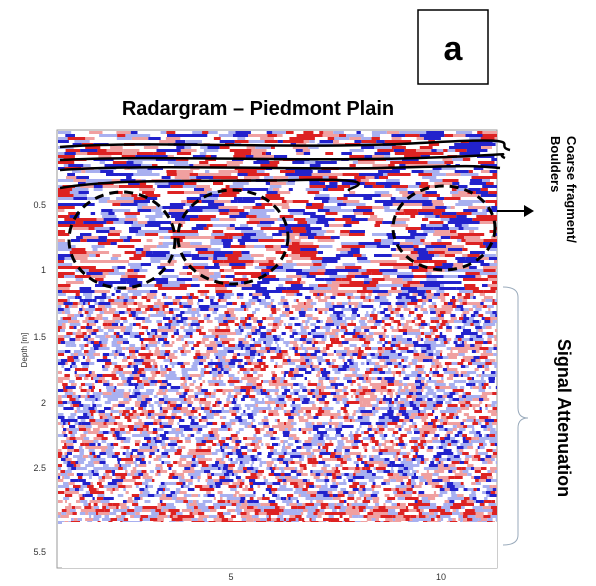 This screenshot has width=596, height=586. Describe the element at coordinates (43, 403) in the screenshot. I see `y-tick-label: 2` at that location.